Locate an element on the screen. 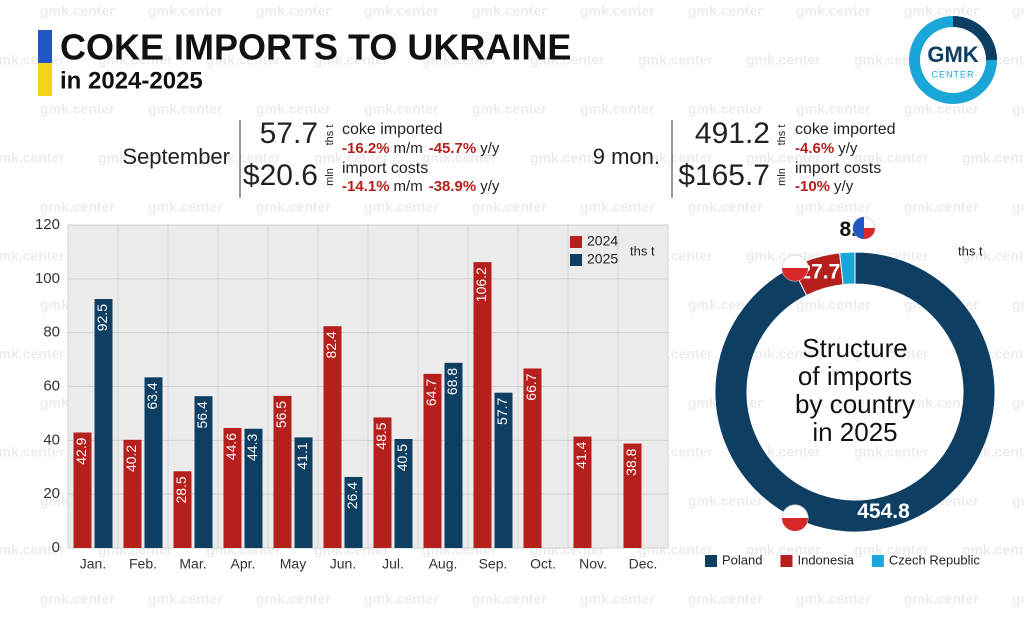 This screenshot has width=1024, height=623. stat-unit: mln is located at coordinates (330, 177).